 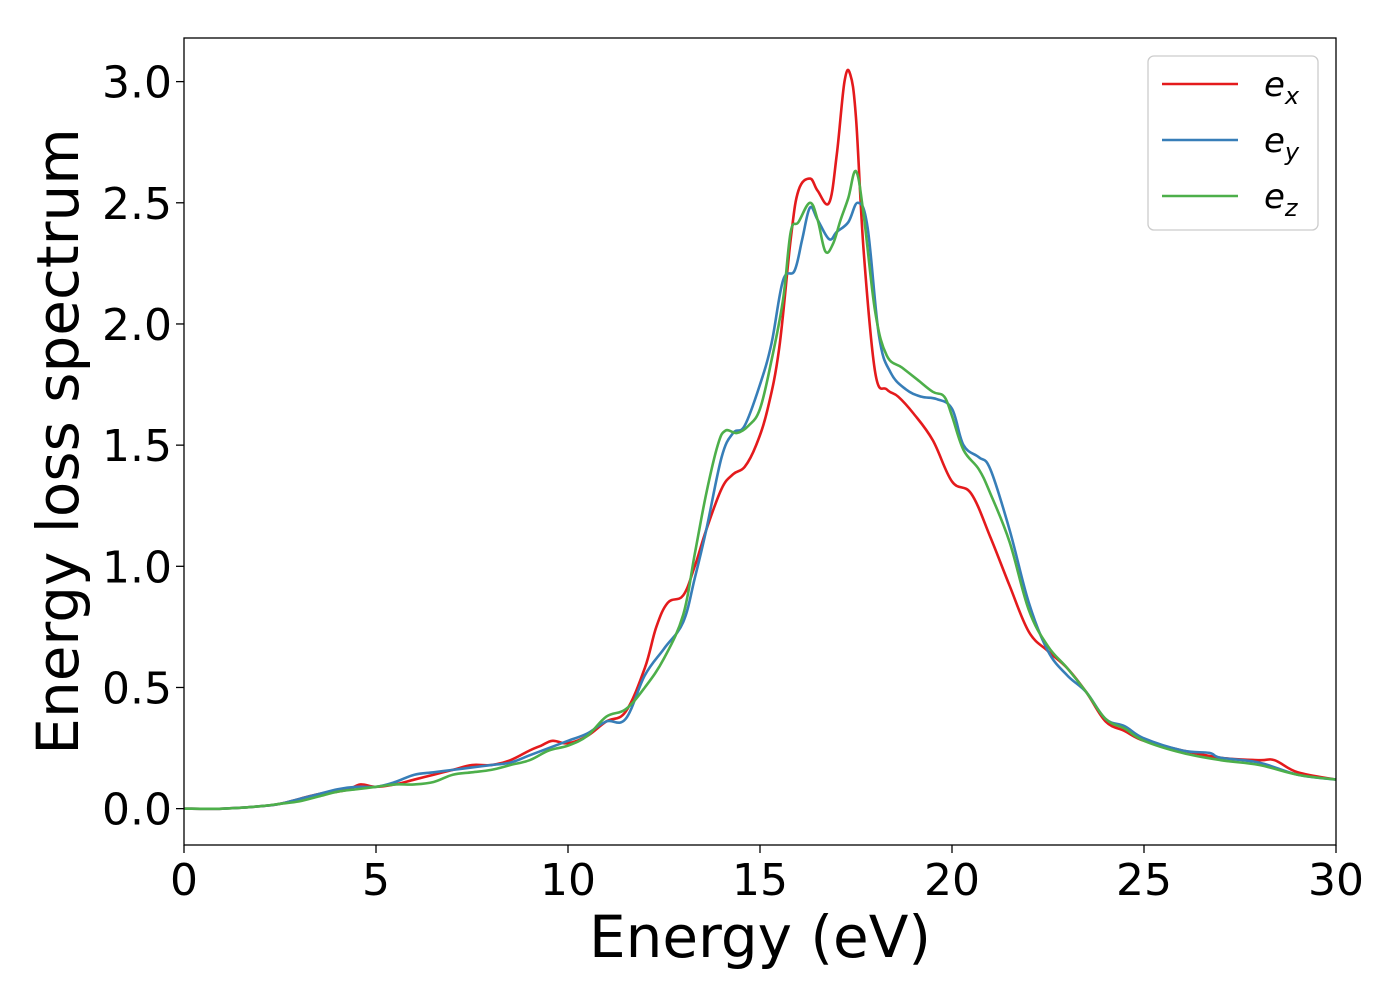 I want to click on x-tick-label: 5, so click(x=376, y=880).